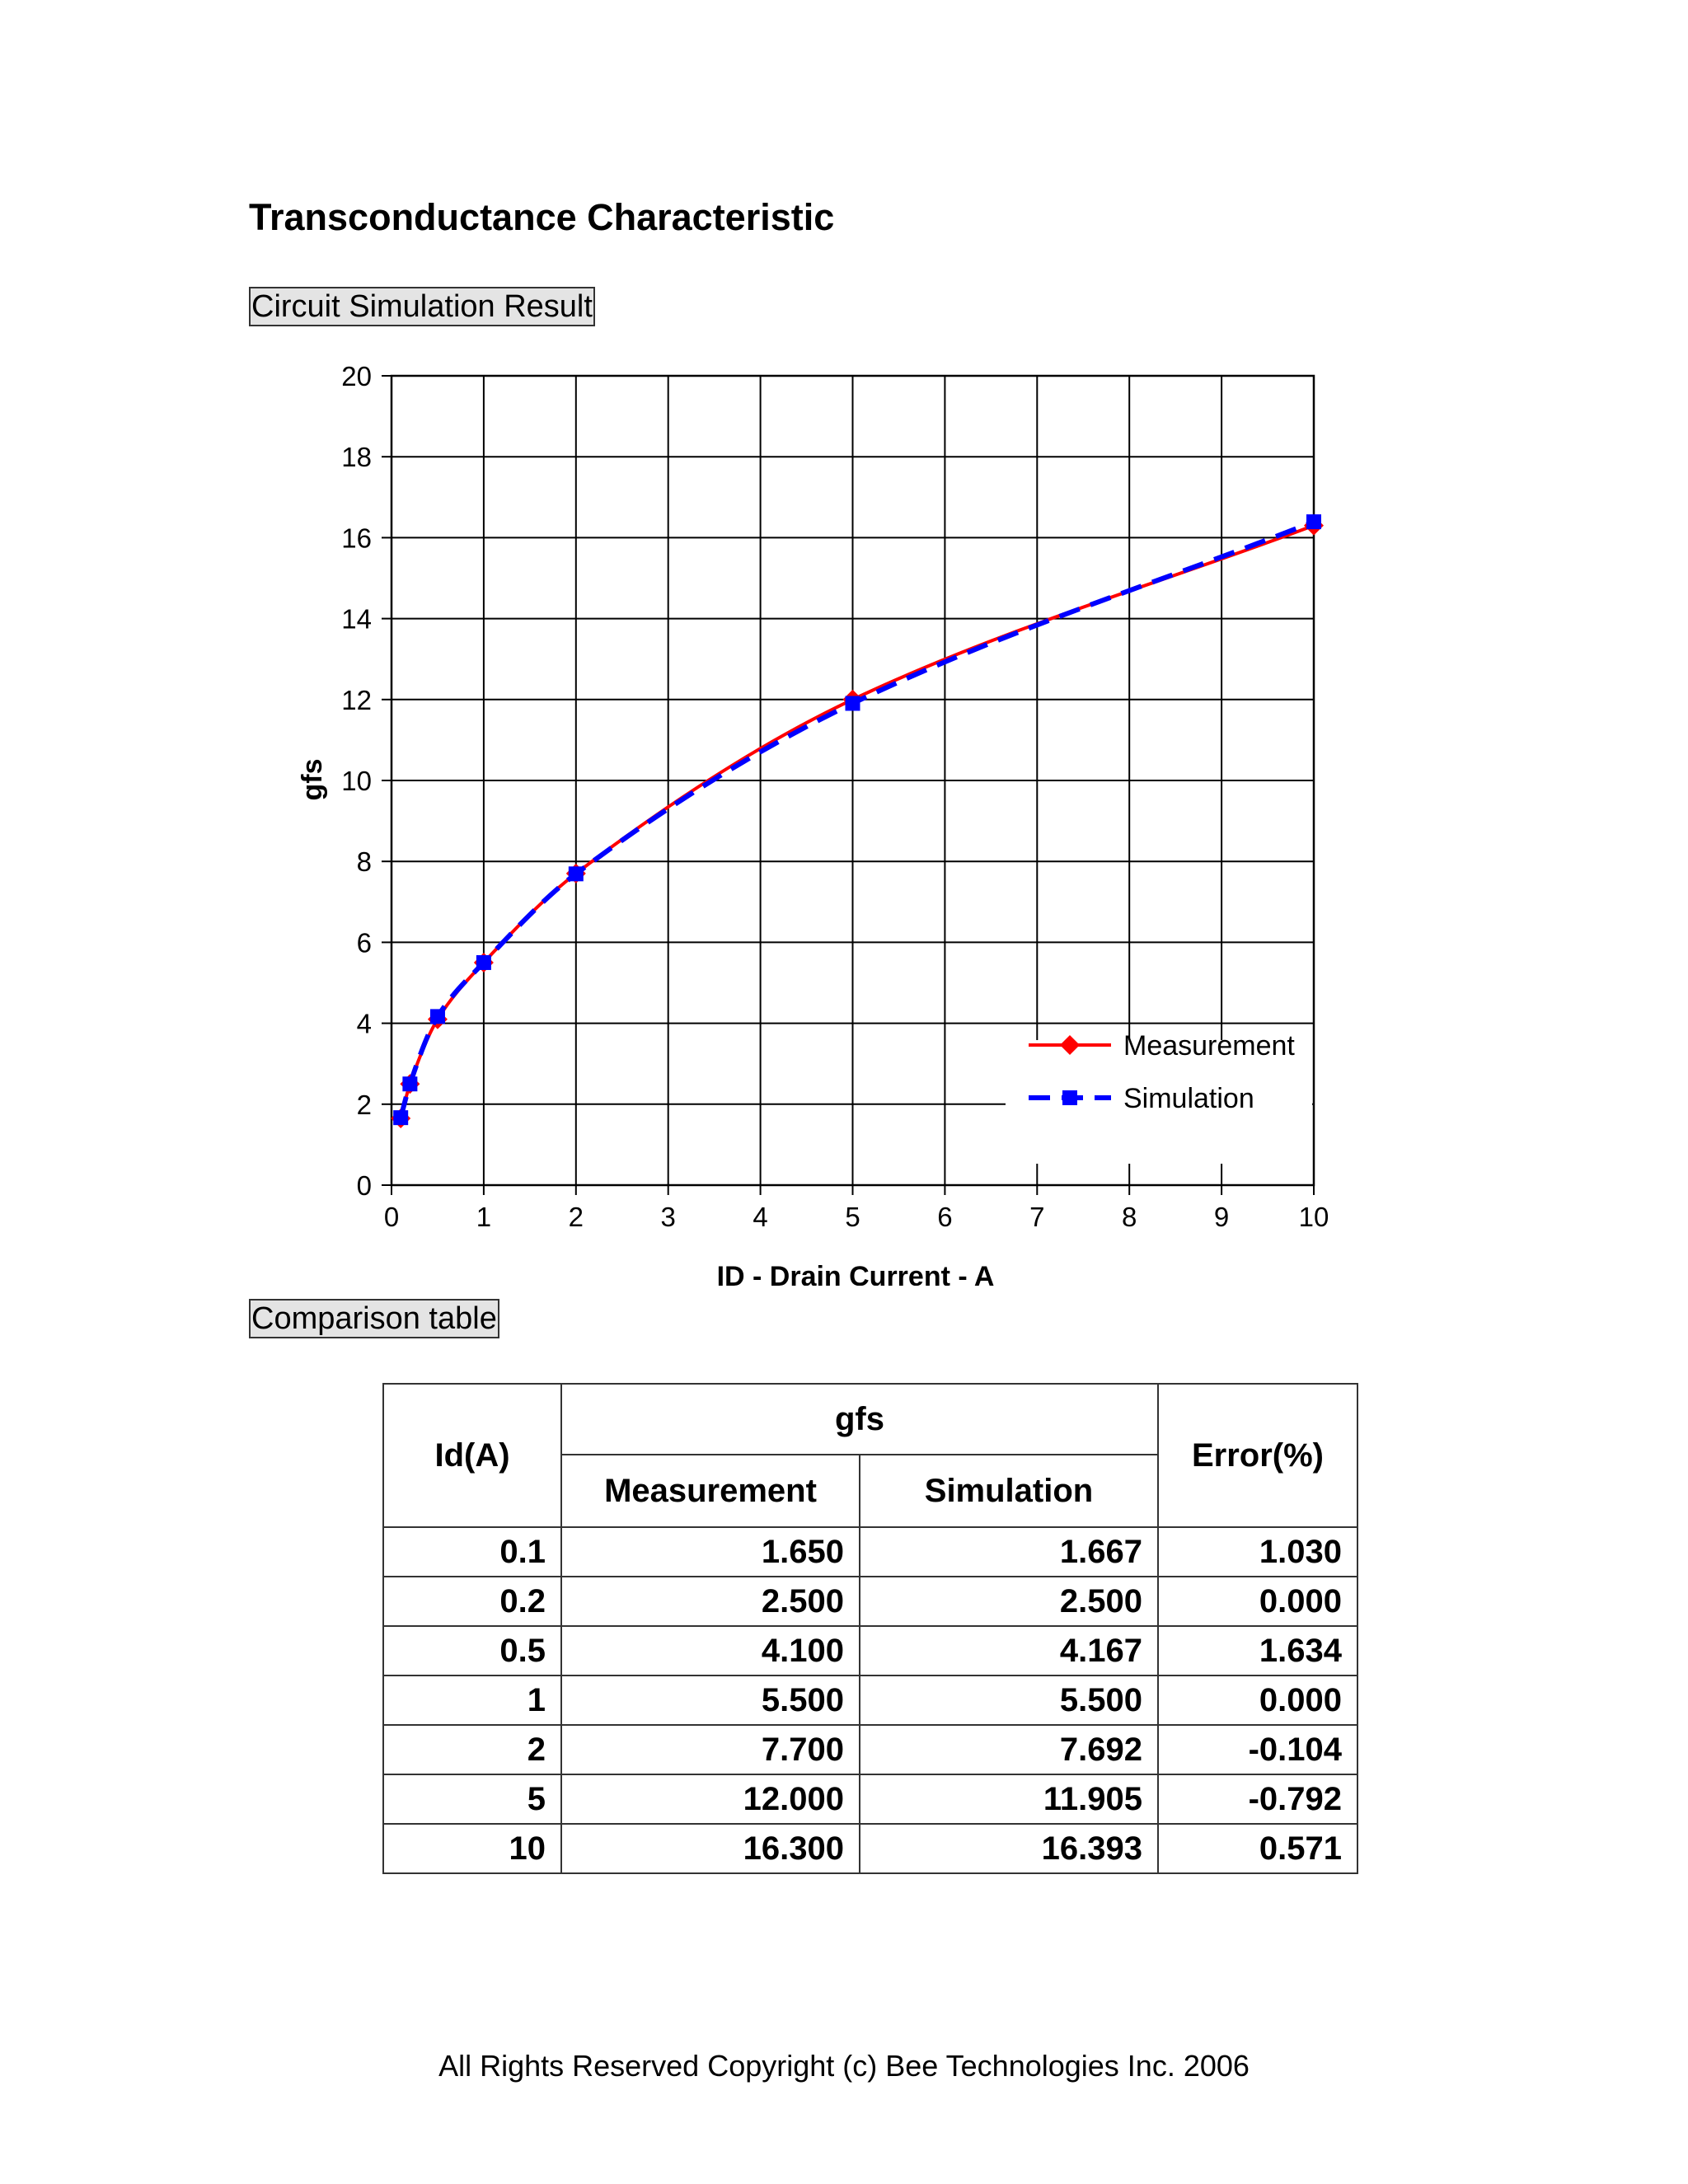 This screenshot has width=1688, height=2184. I want to click on cell-measurement: 4.100, so click(710, 1650).